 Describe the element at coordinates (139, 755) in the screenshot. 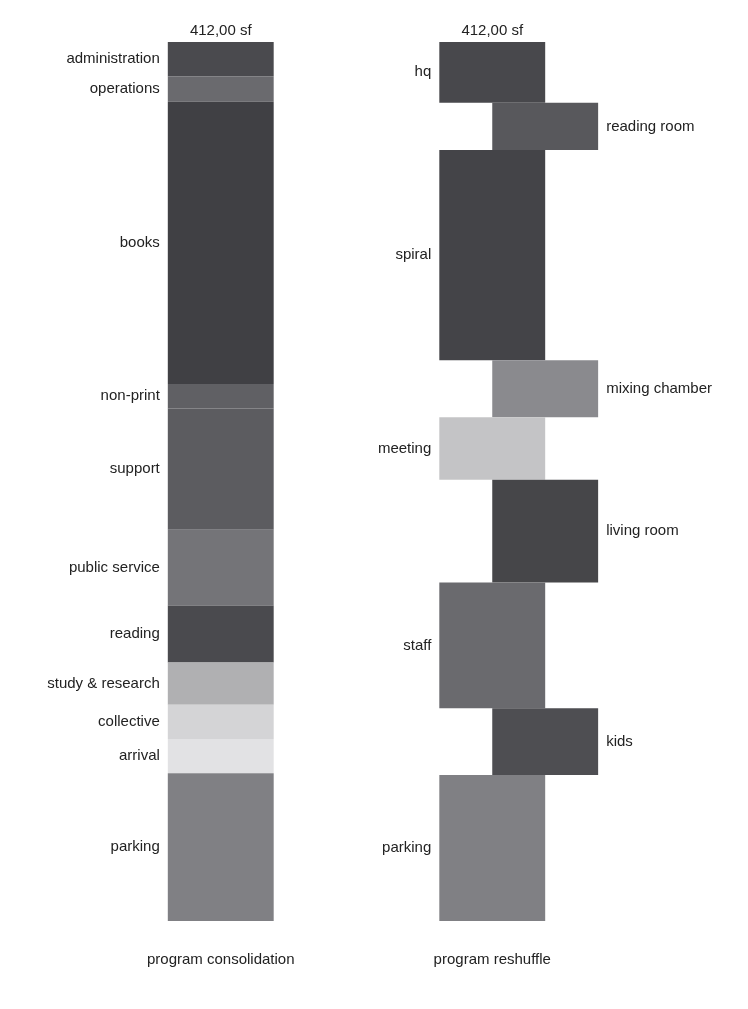

I see `series-label: arrival` at that location.